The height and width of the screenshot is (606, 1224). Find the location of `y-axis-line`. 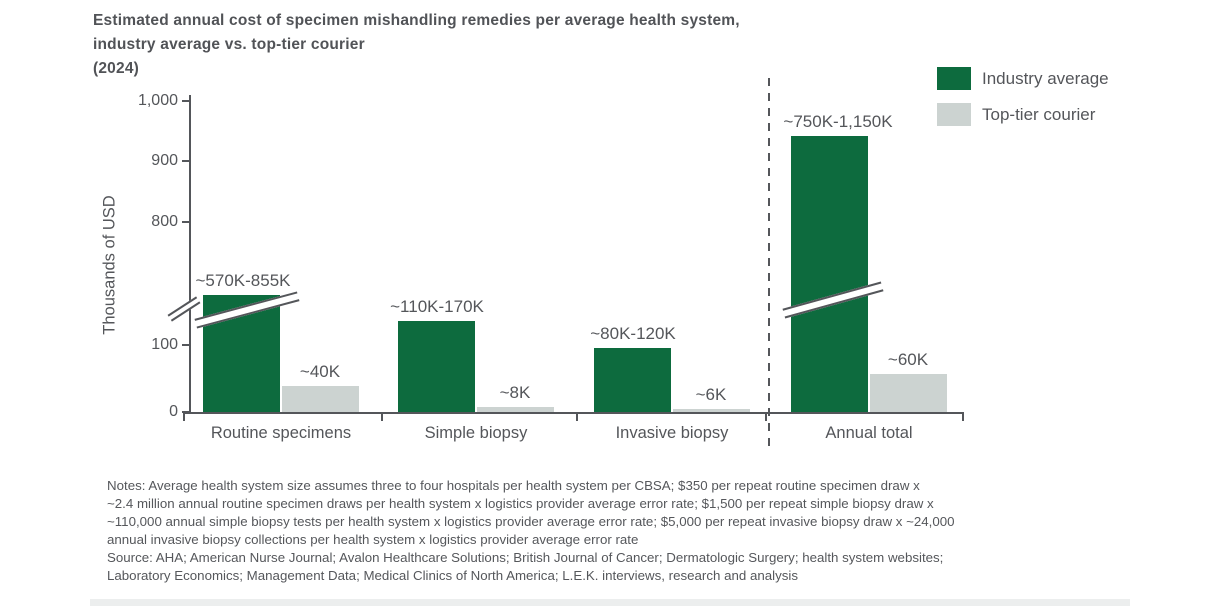

y-axis-line is located at coordinates (190, 254).